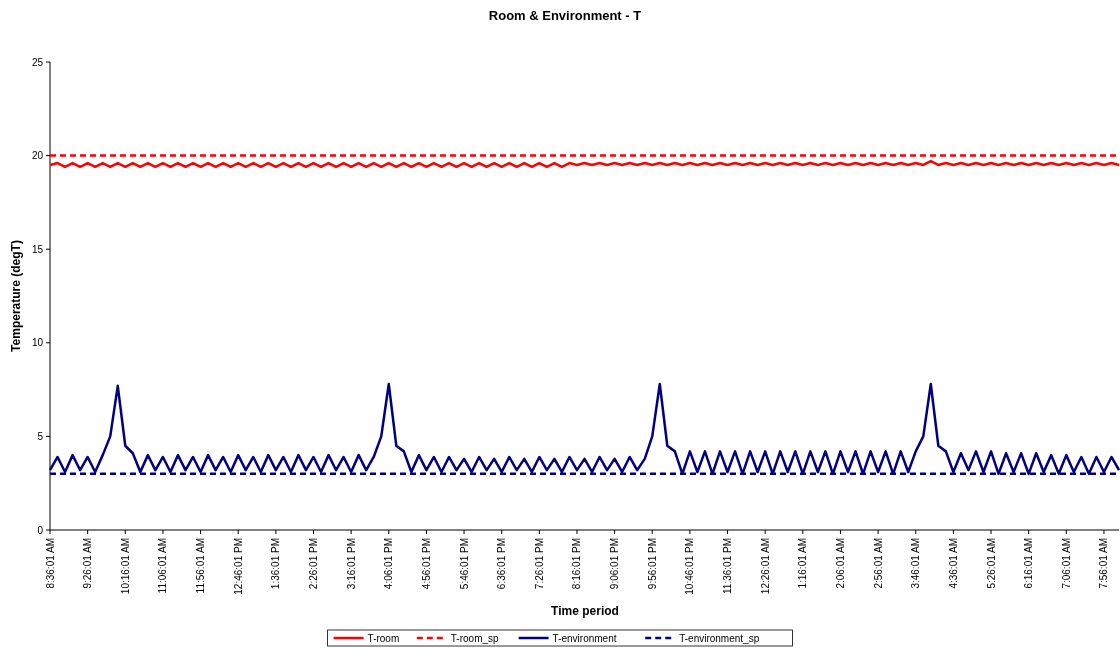 The image size is (1120, 656). What do you see at coordinates (389, 564) in the screenshot?
I see `x-tick-label: 4:06:01 PM` at bounding box center [389, 564].